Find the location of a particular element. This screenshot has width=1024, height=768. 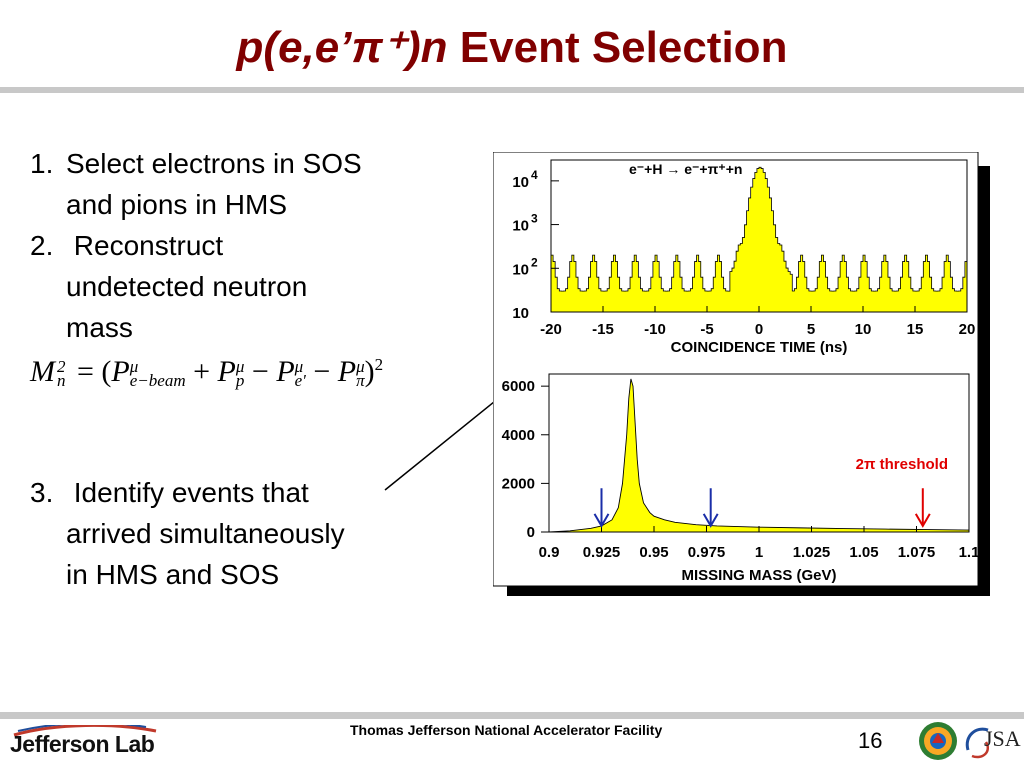

step-2-number: 2. is located at coordinates (42, 245).